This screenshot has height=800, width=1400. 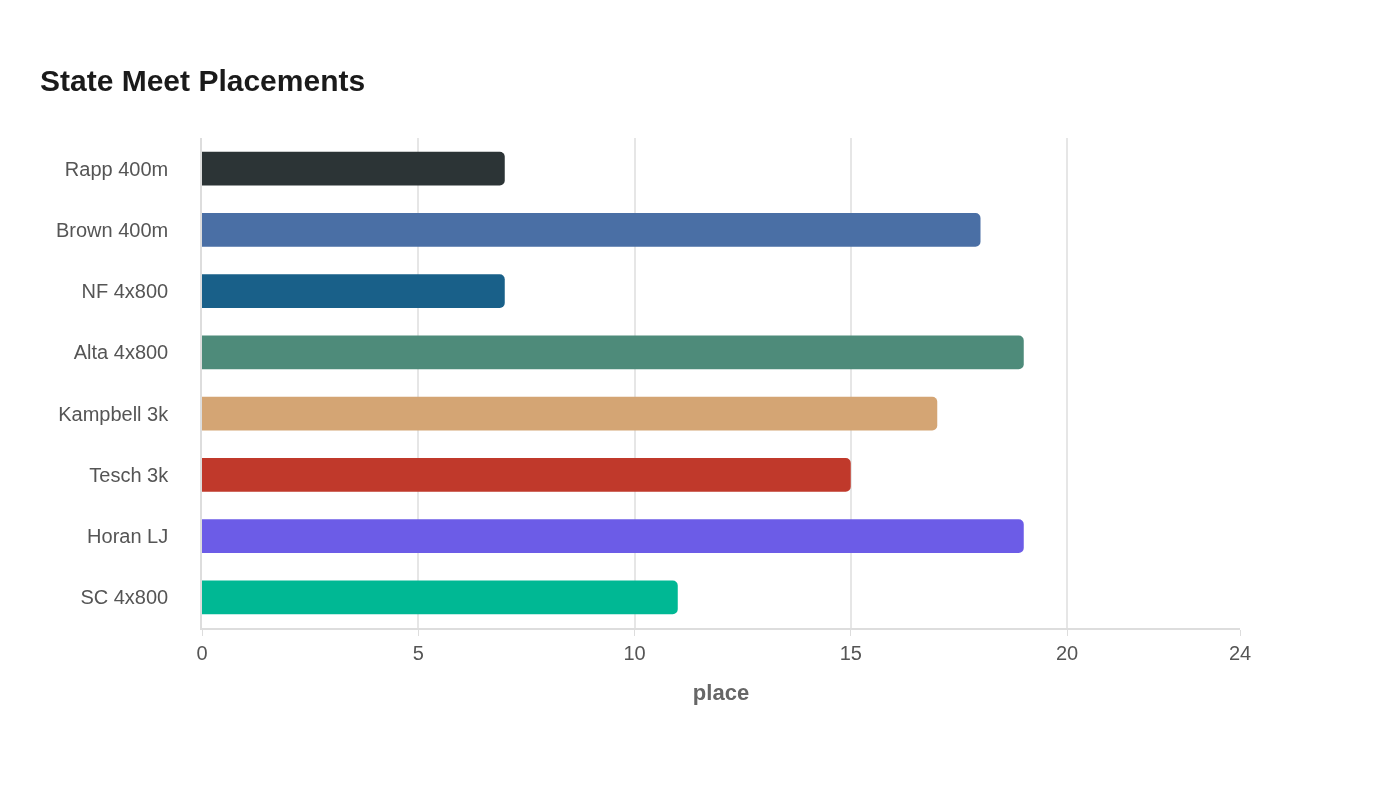 I want to click on chart-title: State Meet Placements, so click(x=203, y=80).